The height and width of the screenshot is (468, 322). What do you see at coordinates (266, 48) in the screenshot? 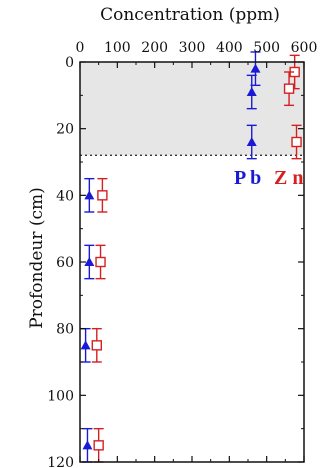
I see `x-tick-label: 500` at bounding box center [266, 48].